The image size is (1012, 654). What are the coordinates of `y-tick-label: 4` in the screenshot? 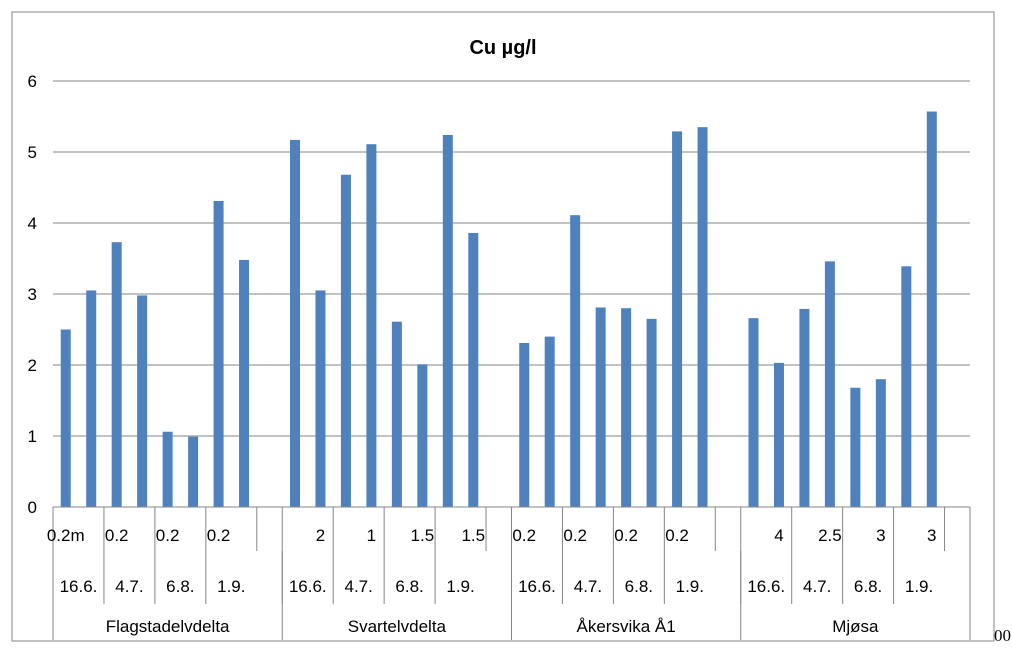 It's located at (32, 223).